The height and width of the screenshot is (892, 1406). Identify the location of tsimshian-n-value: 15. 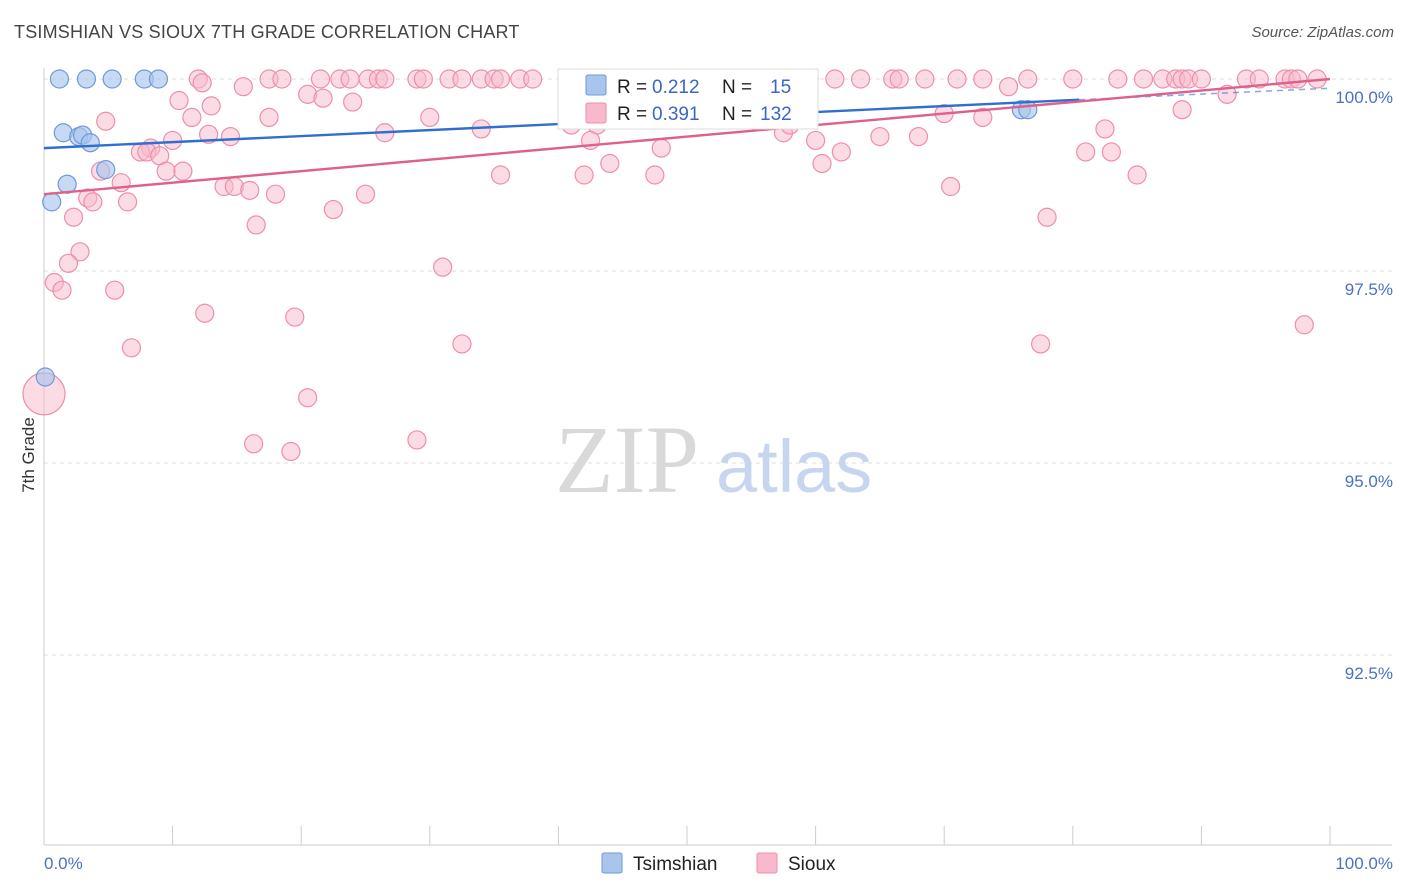
(780, 87).